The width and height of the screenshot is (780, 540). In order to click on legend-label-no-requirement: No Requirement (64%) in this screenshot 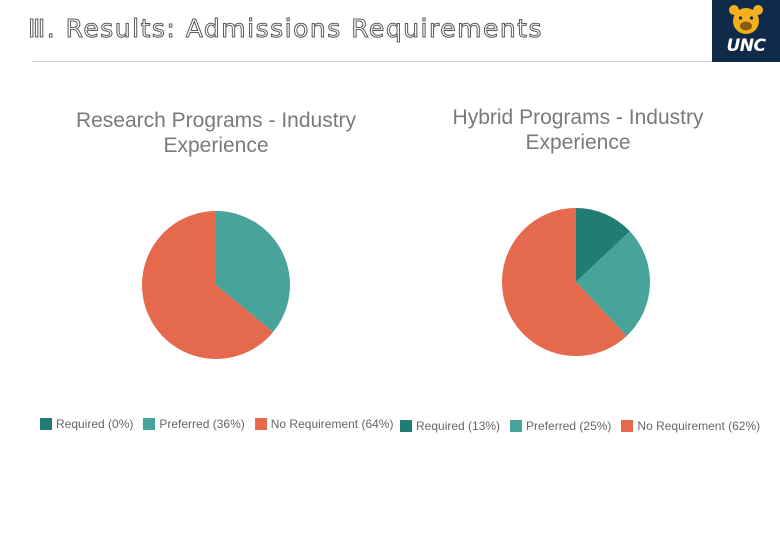, I will do `click(332, 424)`.